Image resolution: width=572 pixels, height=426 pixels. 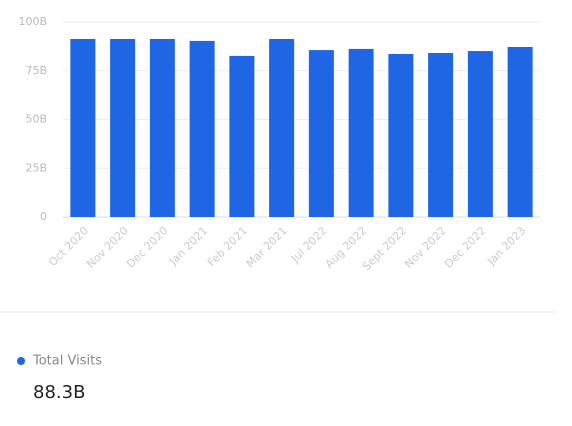 What do you see at coordinates (36, 70) in the screenshot?
I see `y-tick-label: 75B` at bounding box center [36, 70].